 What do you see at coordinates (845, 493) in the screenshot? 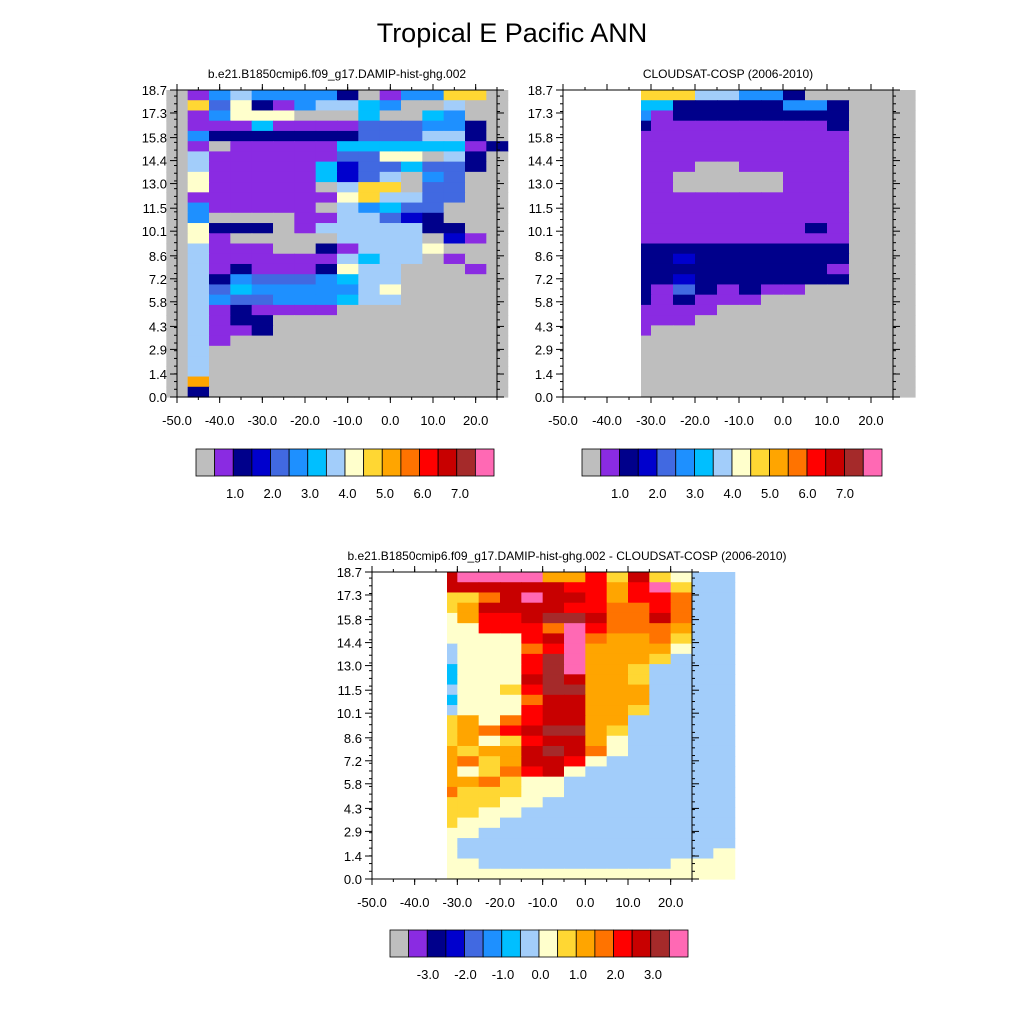
I see `colorbar-label: 7.0` at bounding box center [845, 493].